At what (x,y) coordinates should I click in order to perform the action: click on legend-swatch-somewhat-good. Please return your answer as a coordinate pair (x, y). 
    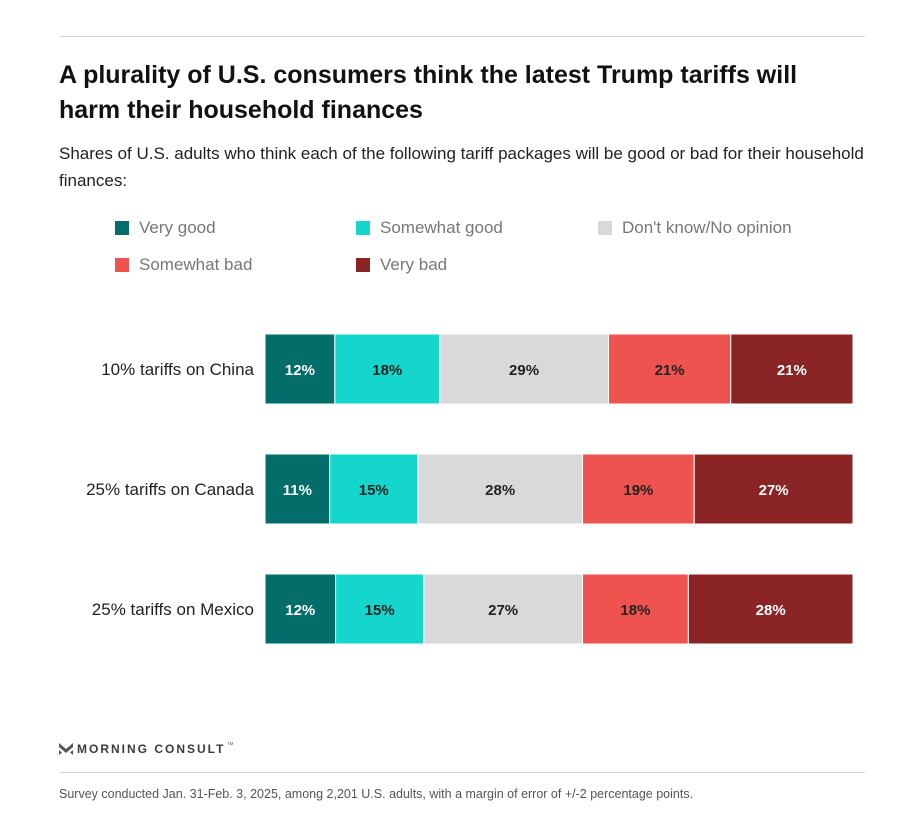
    Looking at the image, I should click on (363, 228).